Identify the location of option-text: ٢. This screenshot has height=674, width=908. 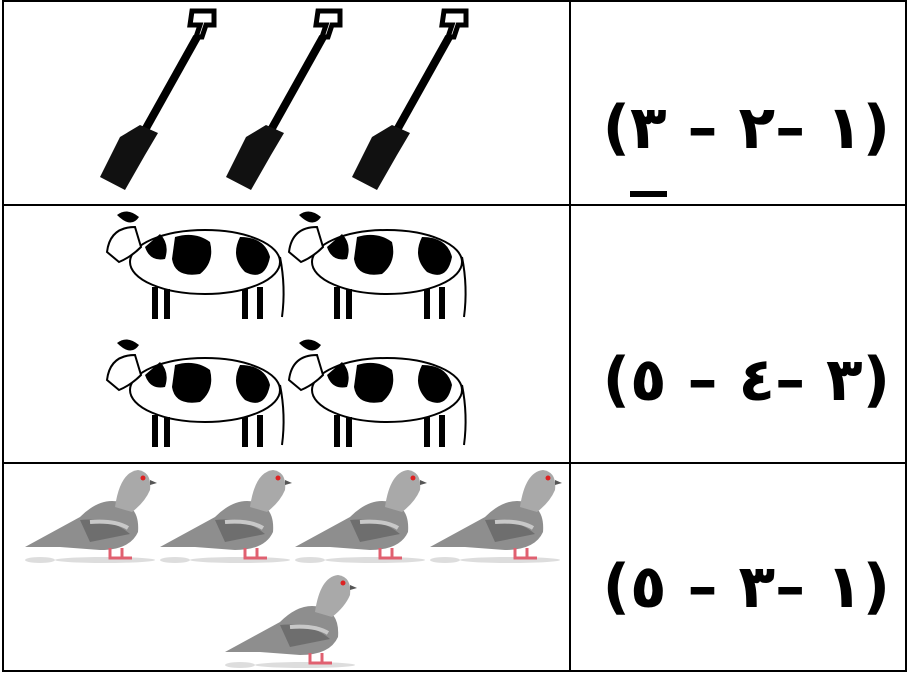
(757, 128).